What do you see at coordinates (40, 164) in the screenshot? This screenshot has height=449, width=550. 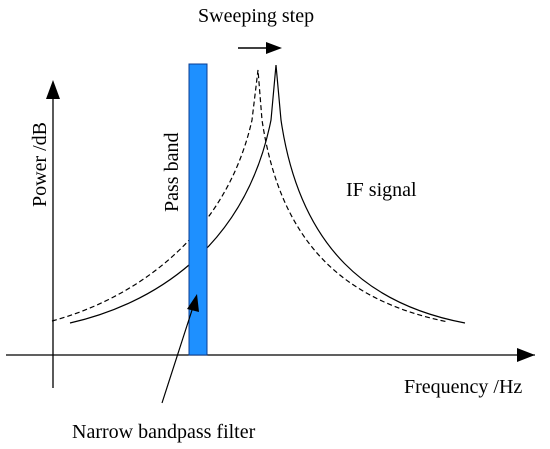 I see `power-axis-label: Power /dB` at bounding box center [40, 164].